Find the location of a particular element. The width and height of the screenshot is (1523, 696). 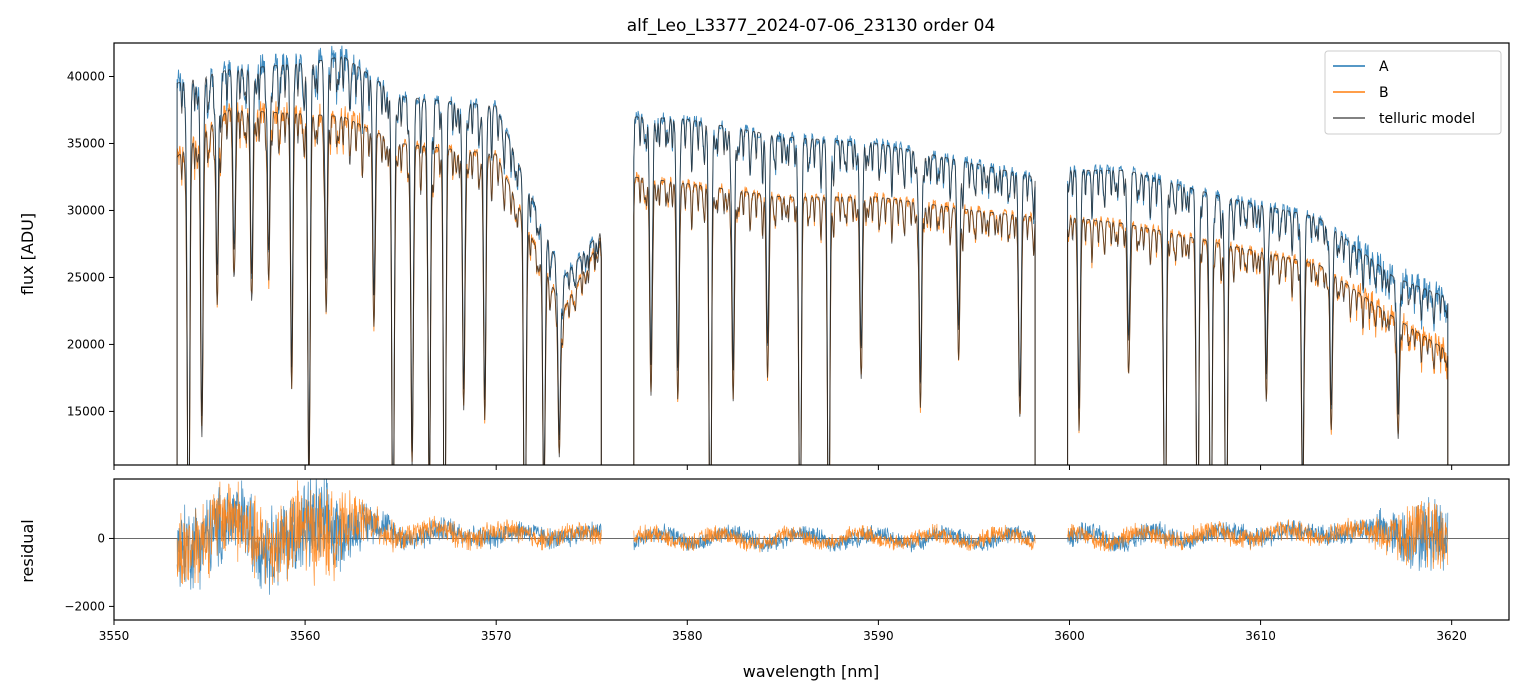

top-y-axis-label: flux [ADU] is located at coordinates (27, 254).